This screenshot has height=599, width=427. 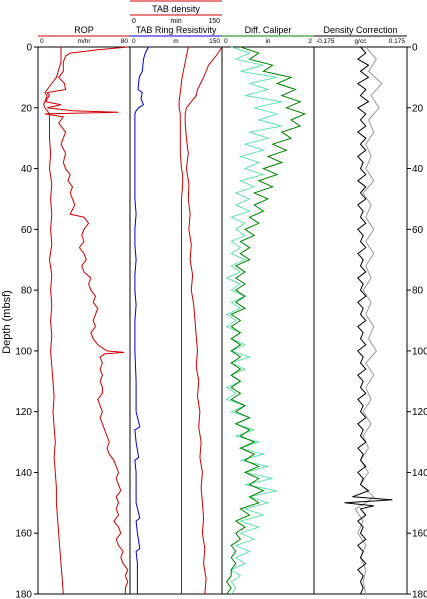 I want to click on depth-tick-label-left-2: 40, so click(x=27, y=169).